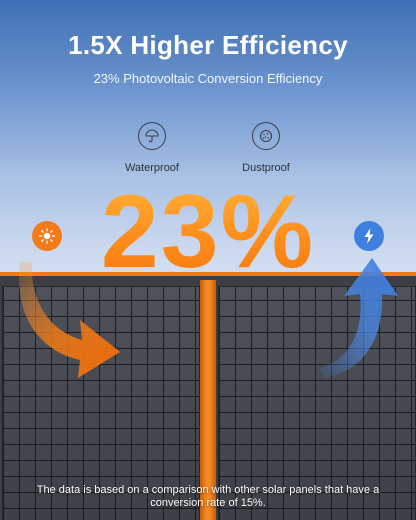  What do you see at coordinates (266, 168) in the screenshot?
I see `feature-label: Dustproof` at bounding box center [266, 168].